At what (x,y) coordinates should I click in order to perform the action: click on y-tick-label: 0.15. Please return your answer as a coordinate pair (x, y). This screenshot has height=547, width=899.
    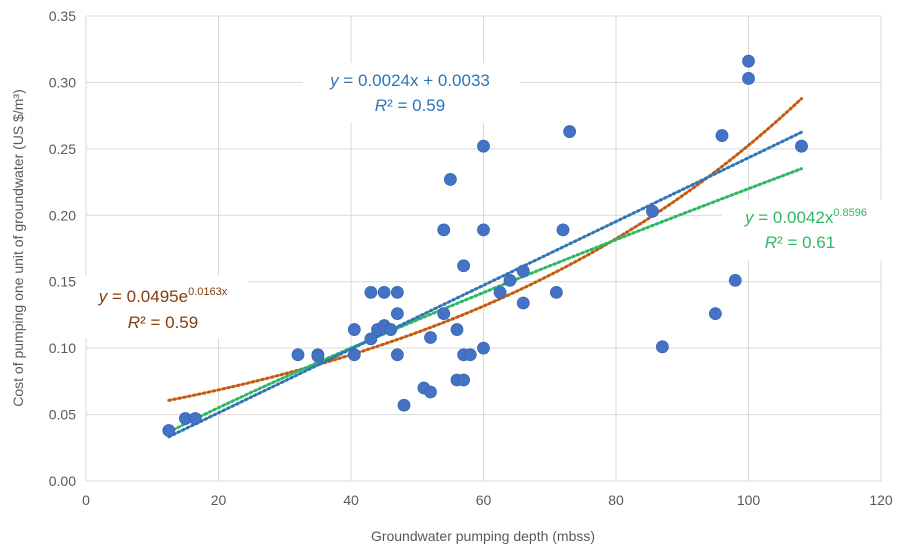
    Looking at the image, I should click on (62, 282).